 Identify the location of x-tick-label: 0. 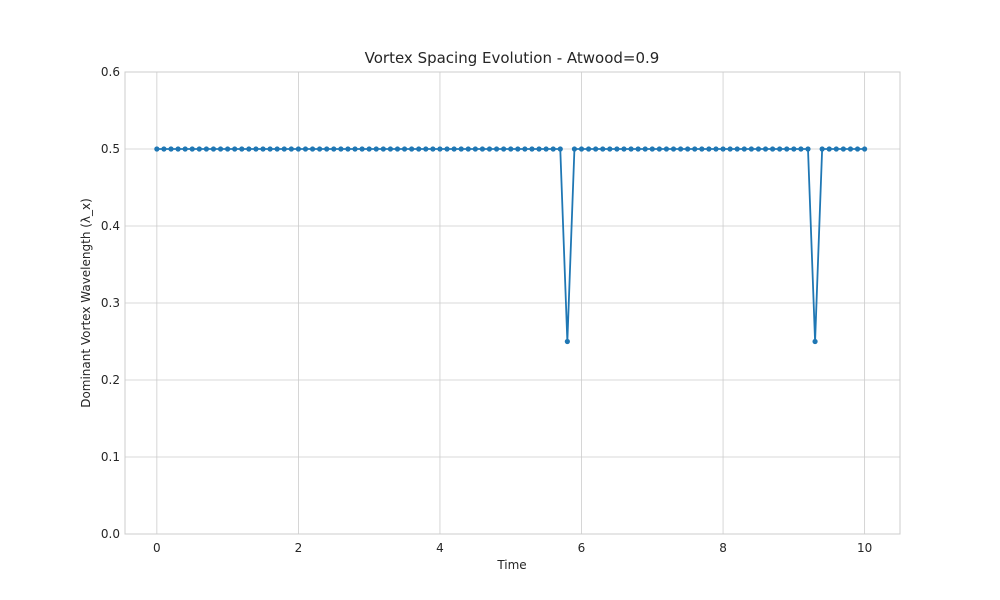
(157, 548).